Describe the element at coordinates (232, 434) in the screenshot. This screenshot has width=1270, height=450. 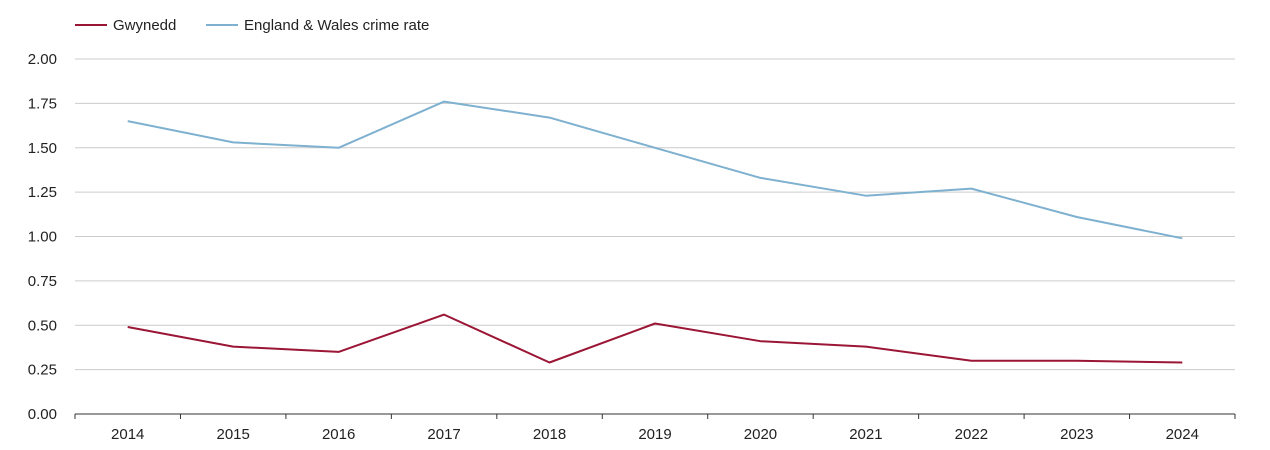
I see `x-tick-label: 2015` at that location.